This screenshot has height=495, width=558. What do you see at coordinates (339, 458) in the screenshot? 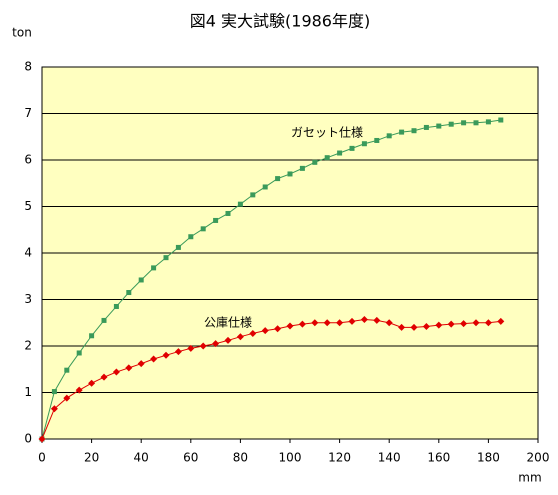
I see `x-tick-label: 120` at bounding box center [339, 458].